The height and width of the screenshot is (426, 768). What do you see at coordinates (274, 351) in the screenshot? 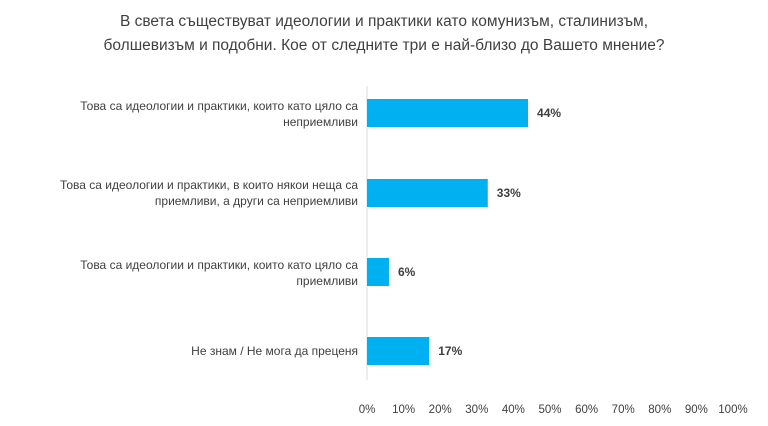
I see `category-label-4-line-1: Не знам / Не мога да преценя` at bounding box center [274, 351].